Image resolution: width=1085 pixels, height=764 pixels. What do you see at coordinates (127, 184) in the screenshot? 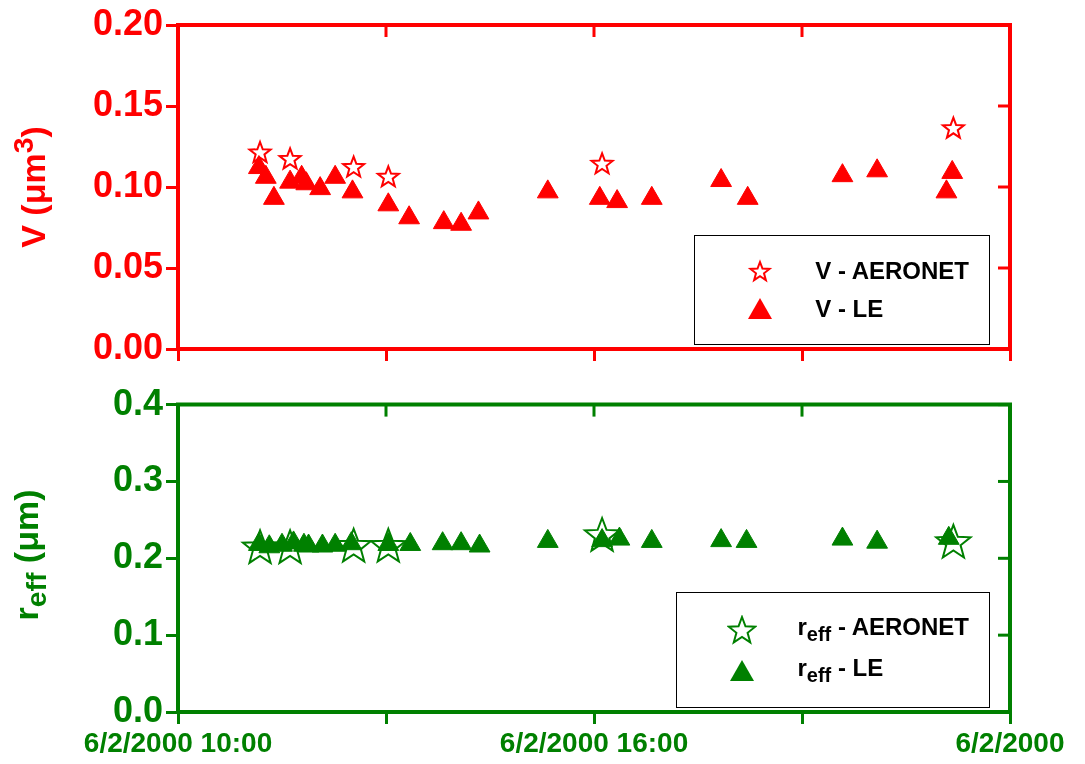
I see `y-tick-label: 0.10` at bounding box center [127, 184].